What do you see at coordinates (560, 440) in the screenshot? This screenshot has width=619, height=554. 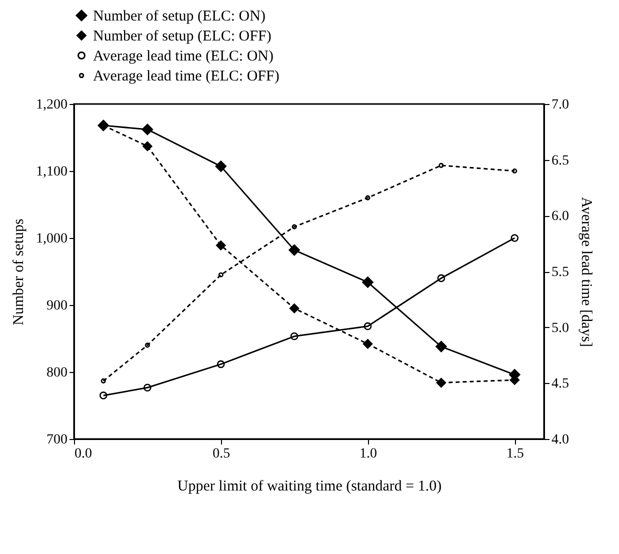 I see `y2-tick-label: 4.0` at bounding box center [560, 440].